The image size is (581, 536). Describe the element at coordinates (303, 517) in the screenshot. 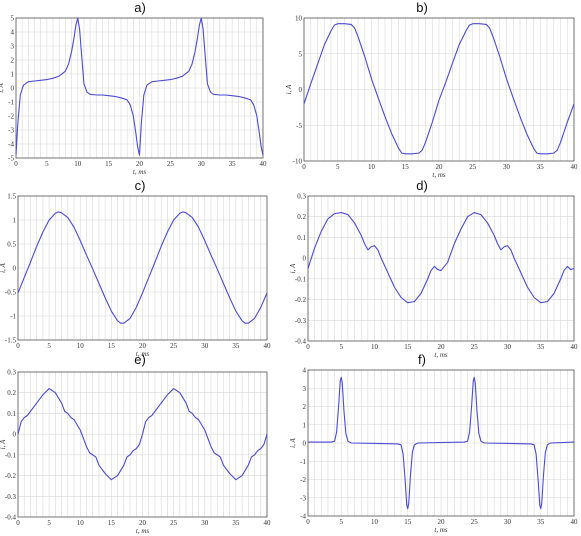

I see `y-tick-label: -4` at that location.